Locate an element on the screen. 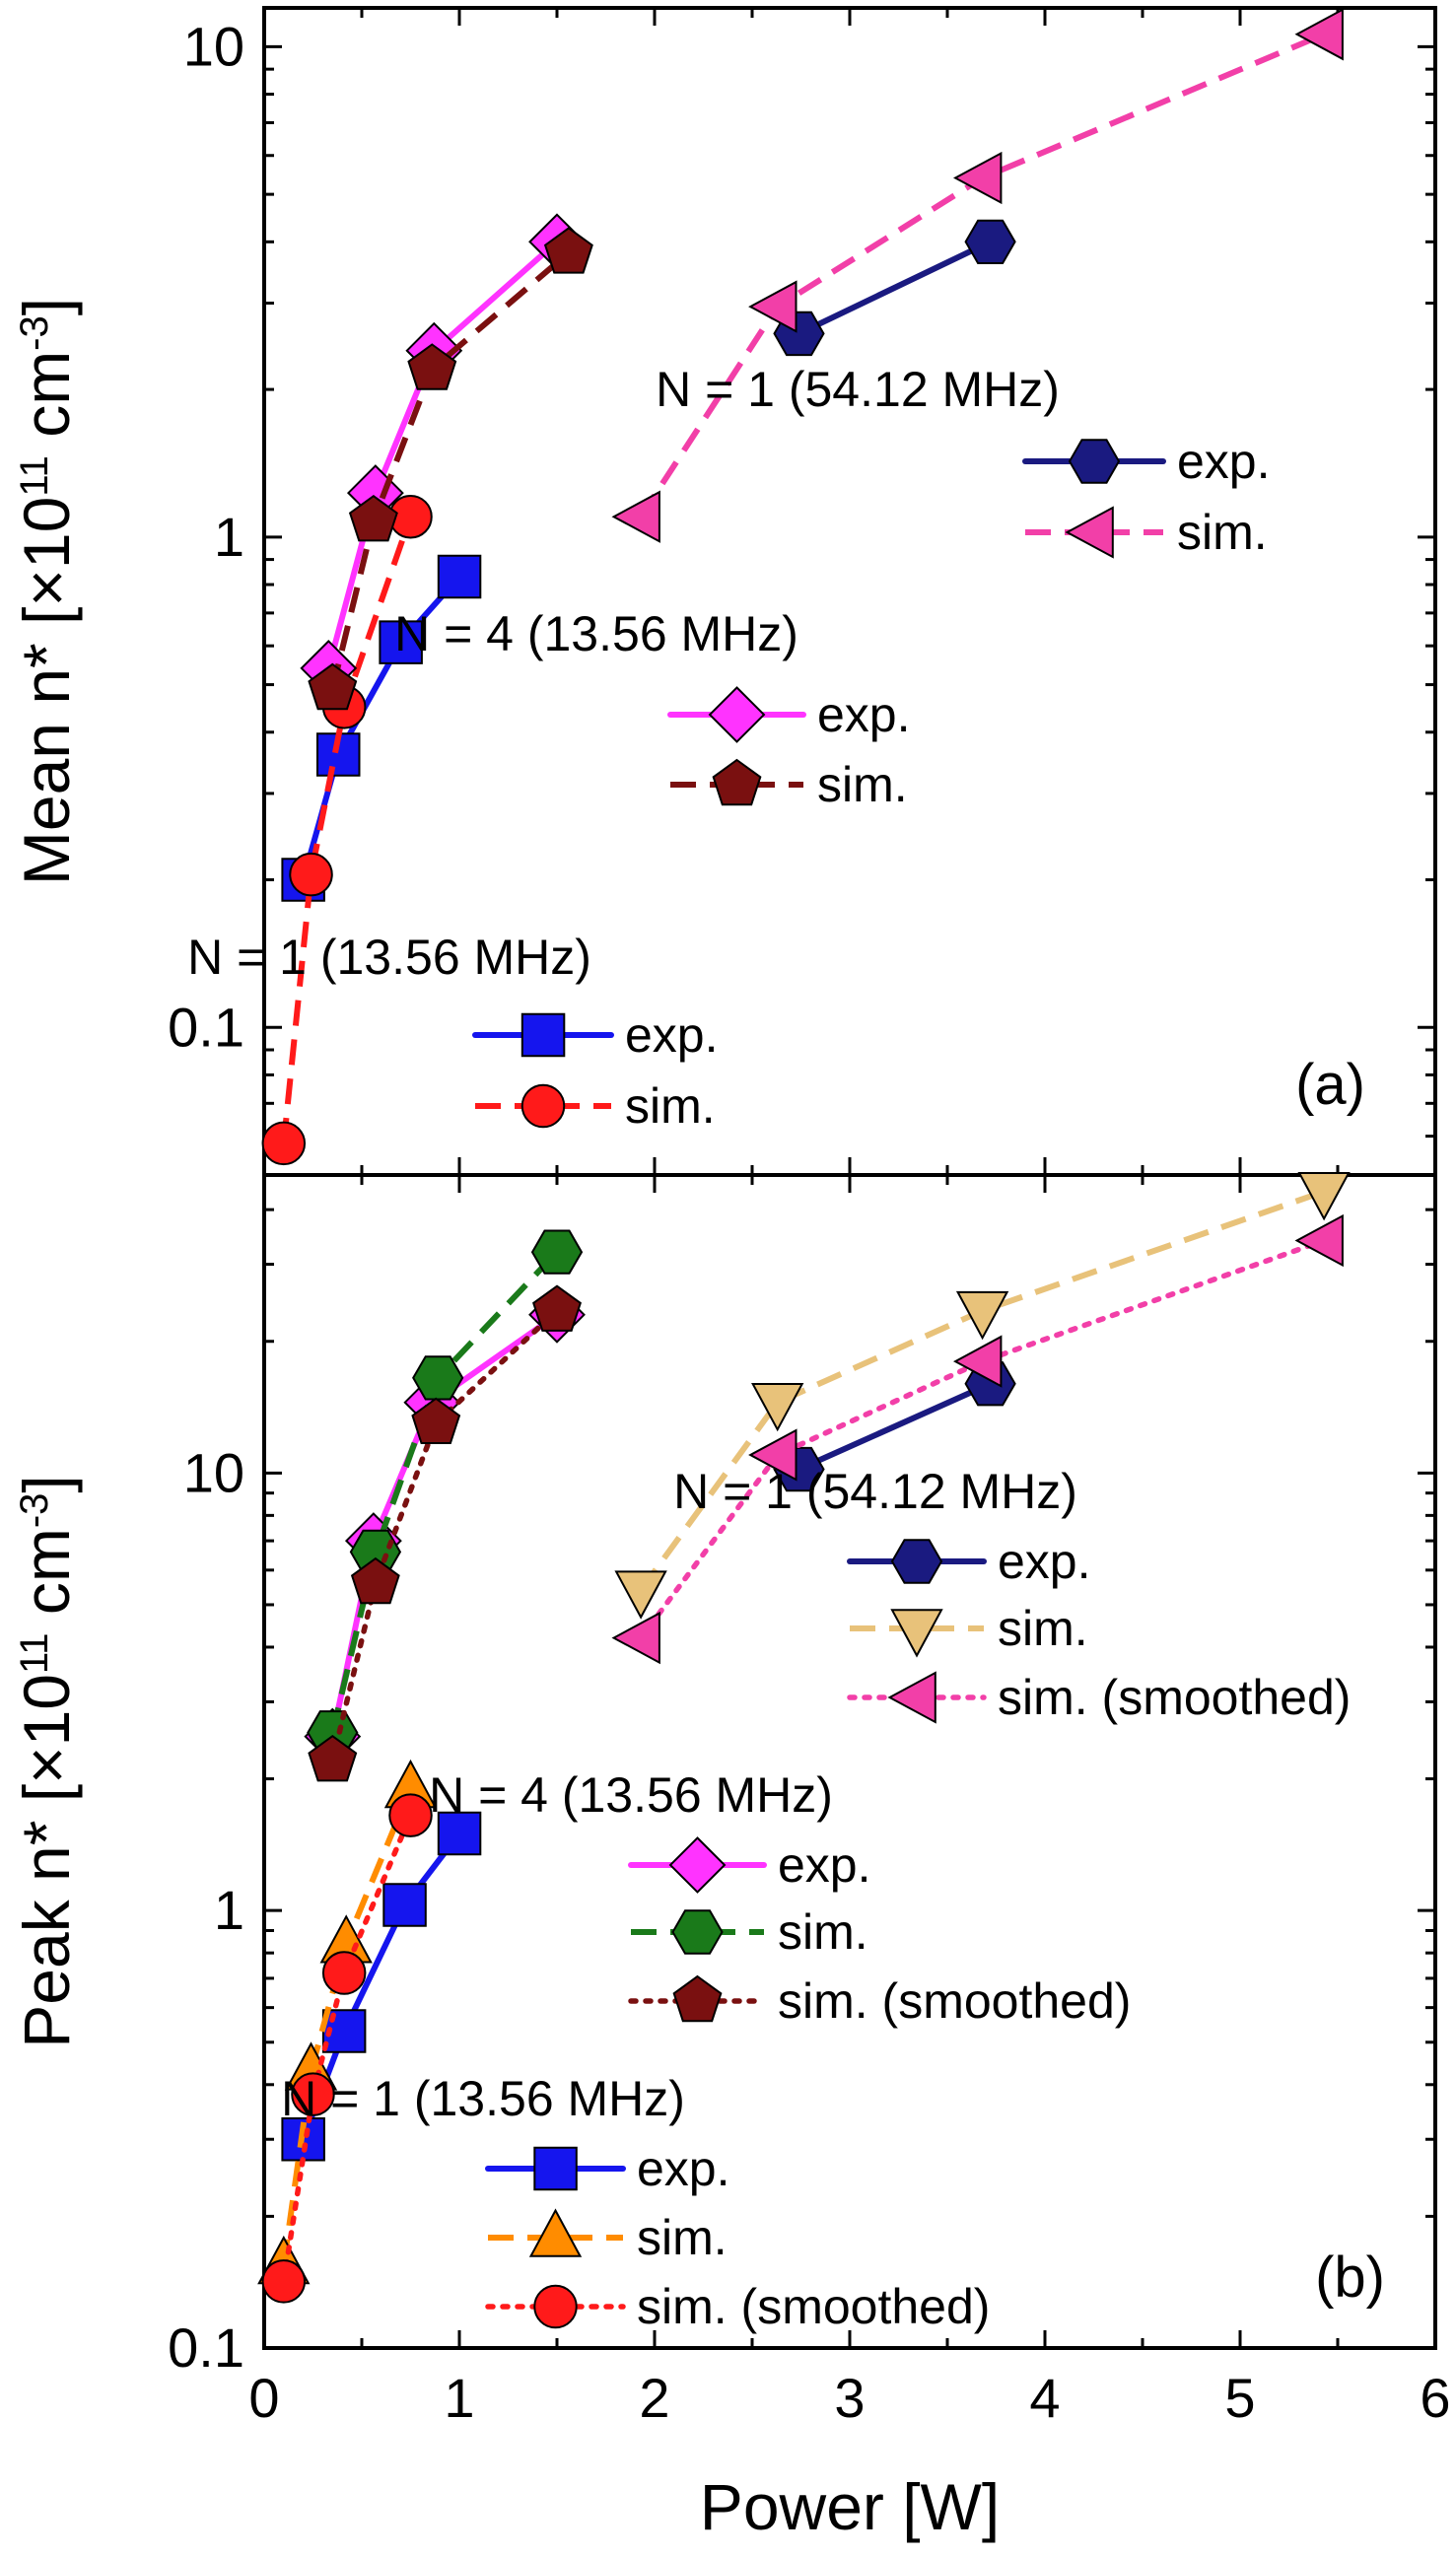 Image resolution: width=1456 pixels, height=2557 pixels. y-axis-title: Peak n* [×1011 cm-3] is located at coordinates (46, 1762).